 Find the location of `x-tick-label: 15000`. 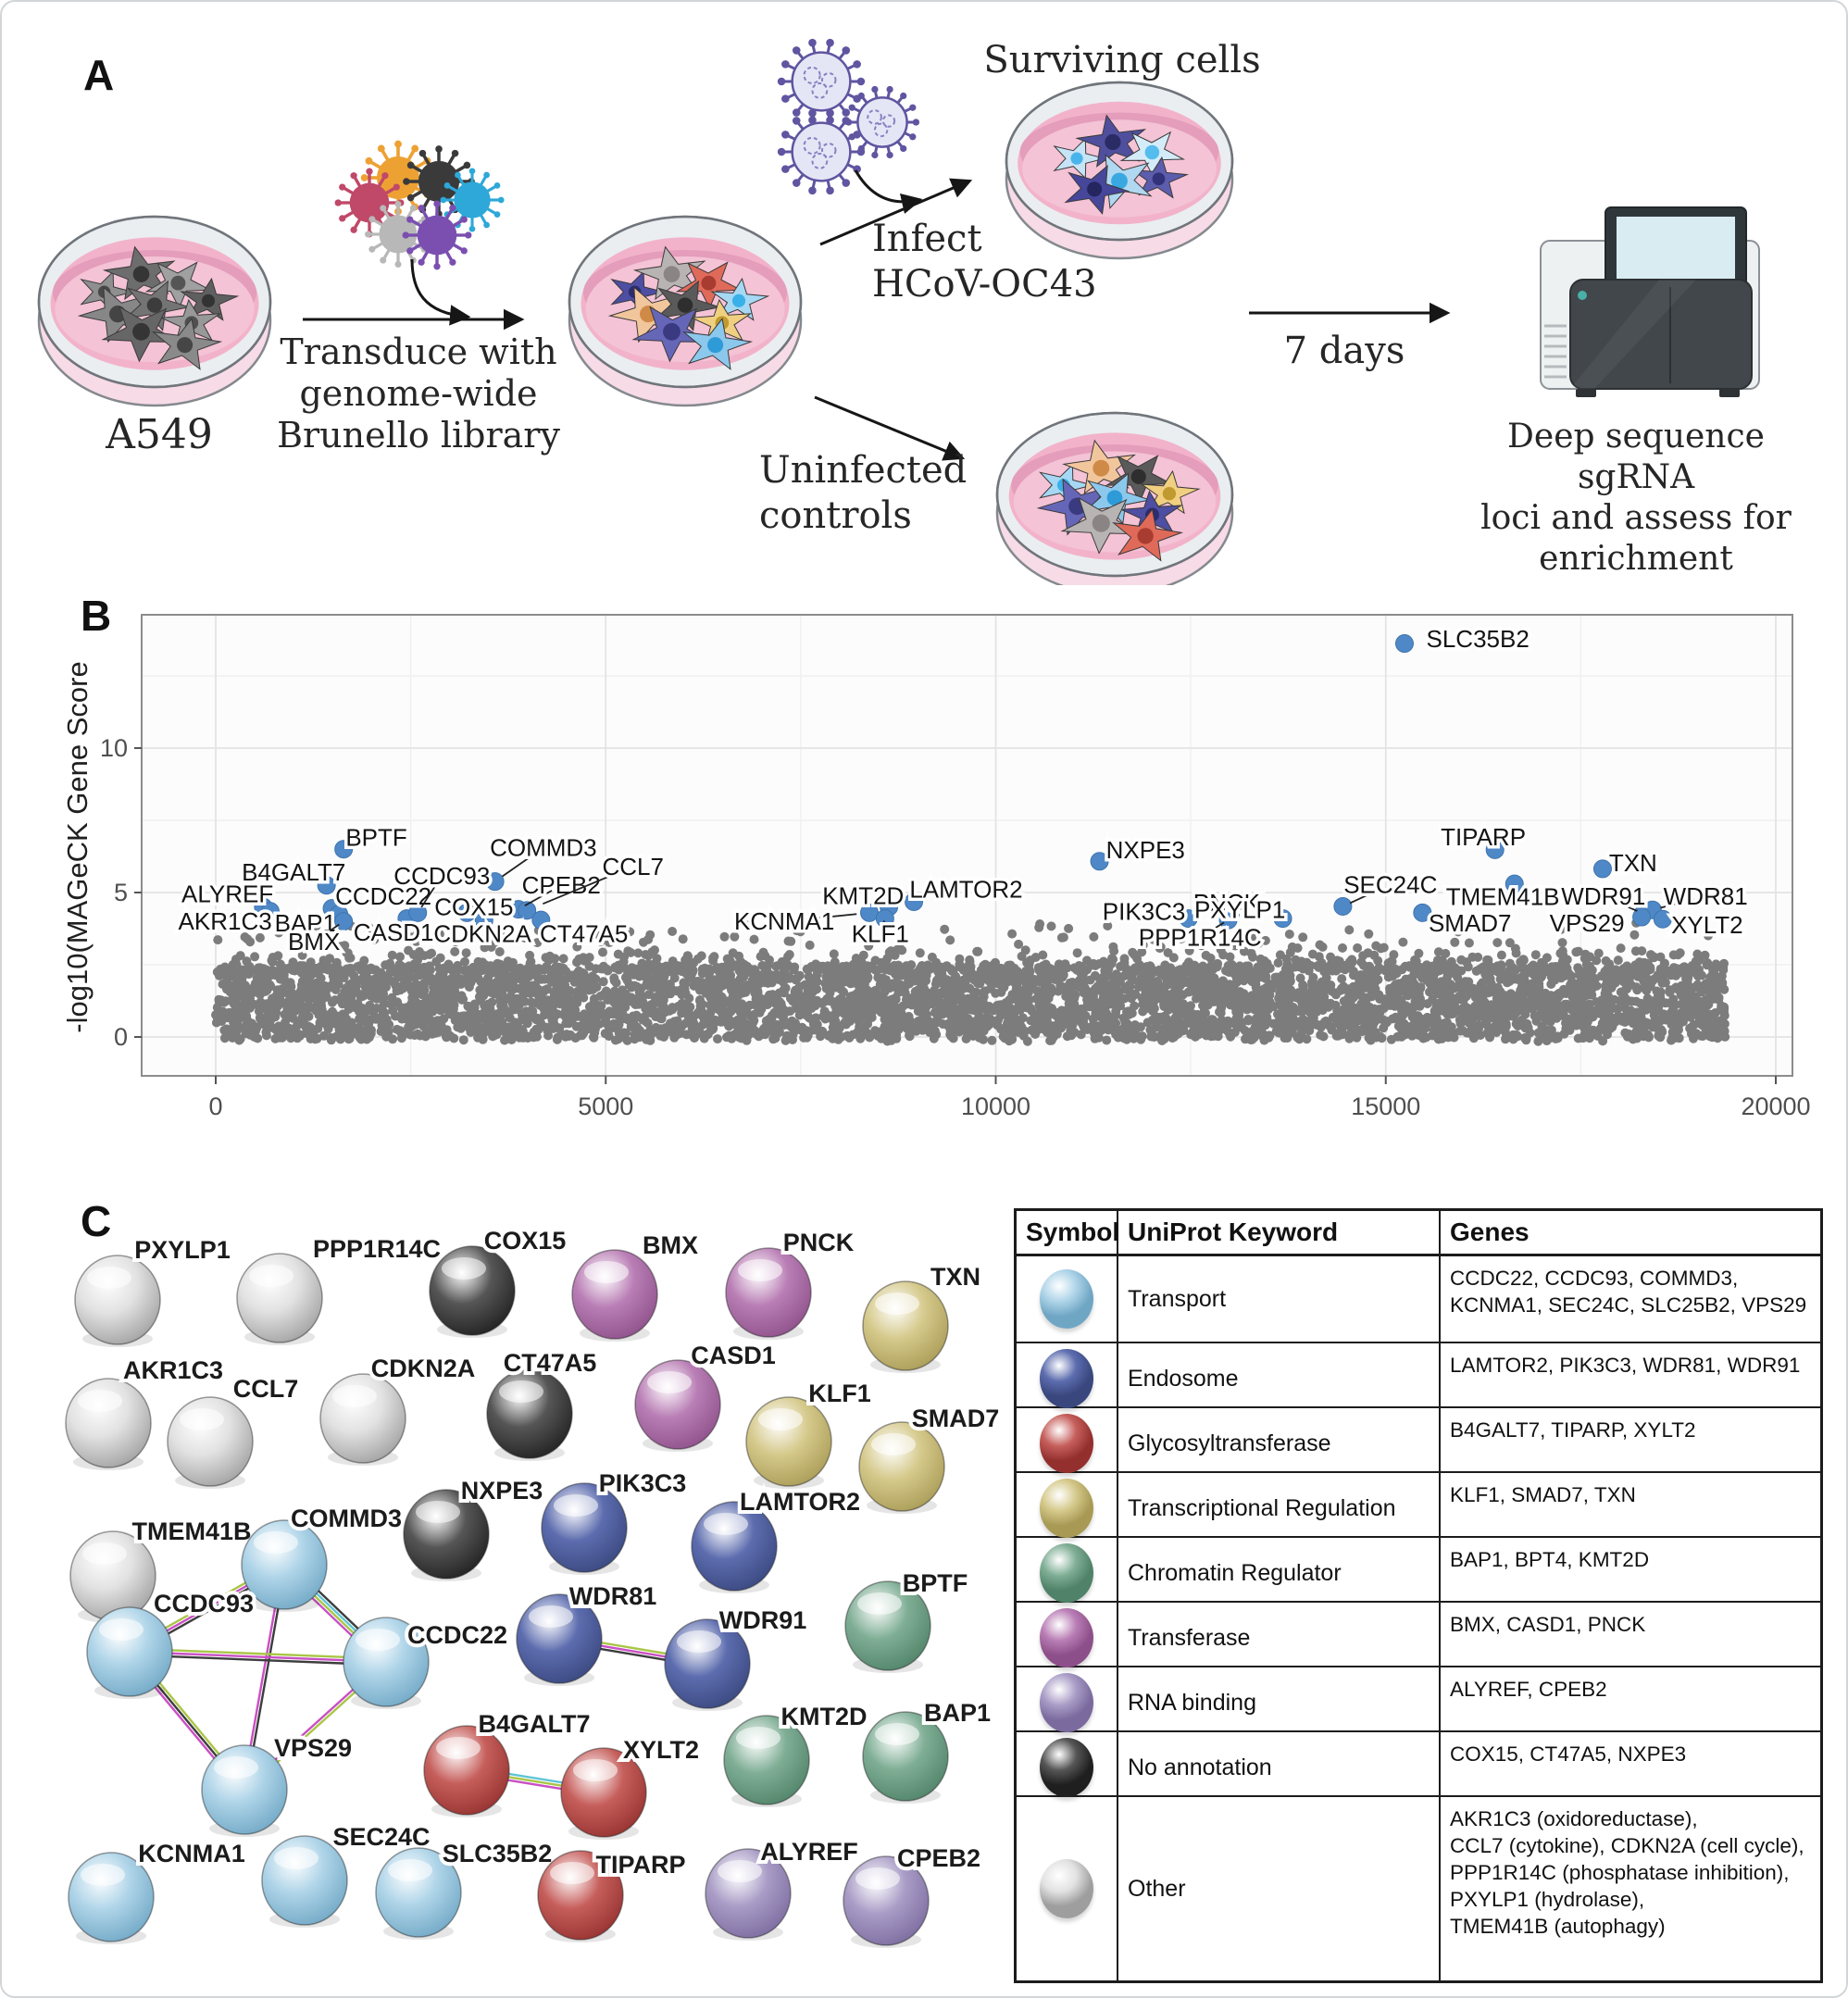

x-tick-label: 15000 is located at coordinates (1385, 1106).